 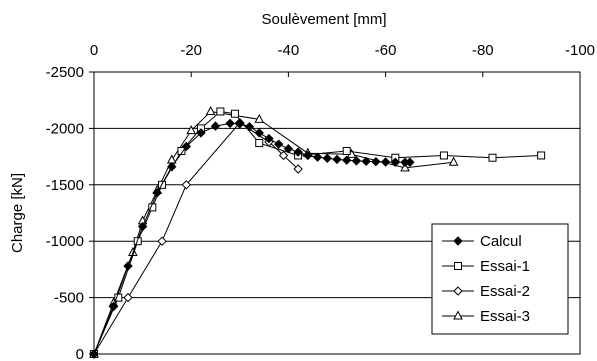 I want to click on legend-item: Essai-1, so click(x=486, y=266).